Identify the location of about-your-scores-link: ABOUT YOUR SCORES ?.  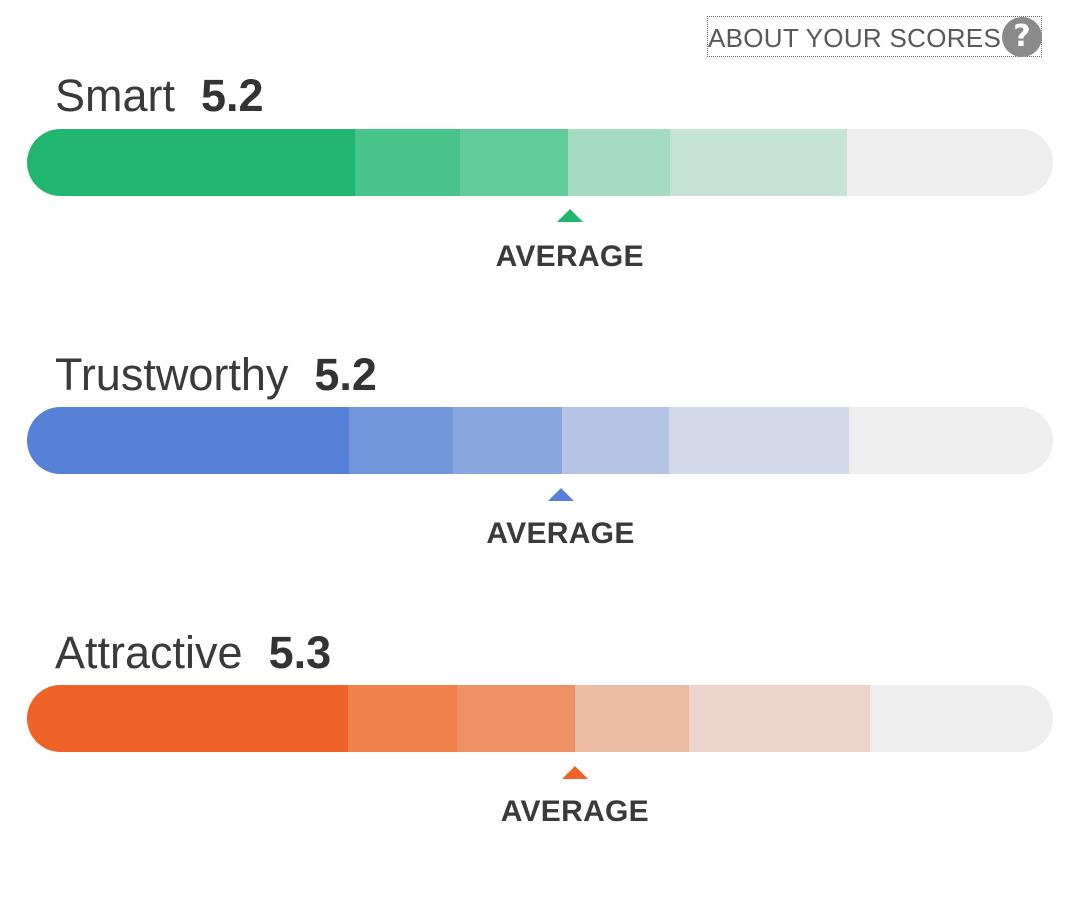
(874, 36).